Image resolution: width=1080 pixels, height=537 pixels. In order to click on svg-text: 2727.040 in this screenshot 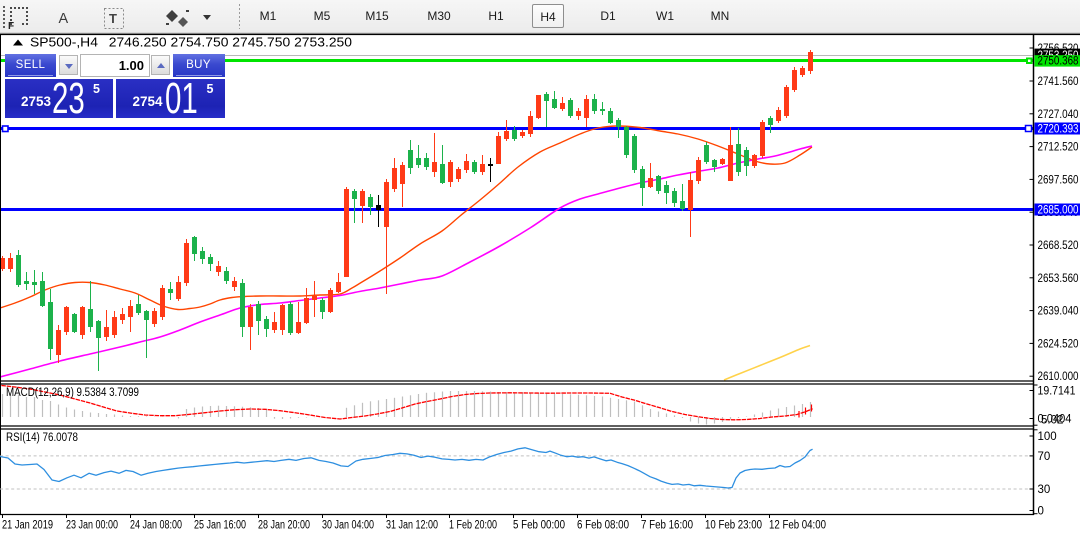, I will do `click(1058, 115)`.